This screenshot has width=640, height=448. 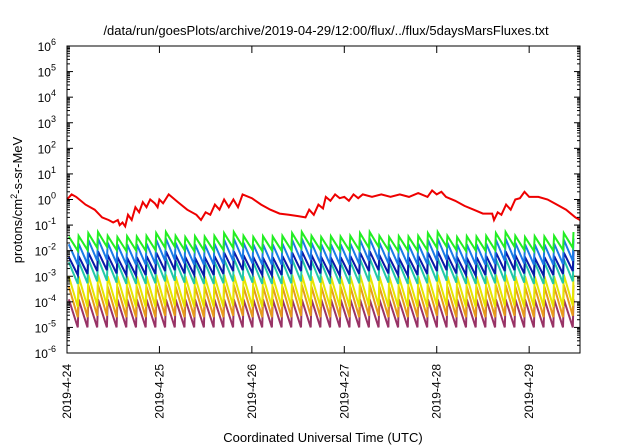 I want to click on x-axis-label: Coordinated Universal Time (UTC), so click(x=322, y=437).